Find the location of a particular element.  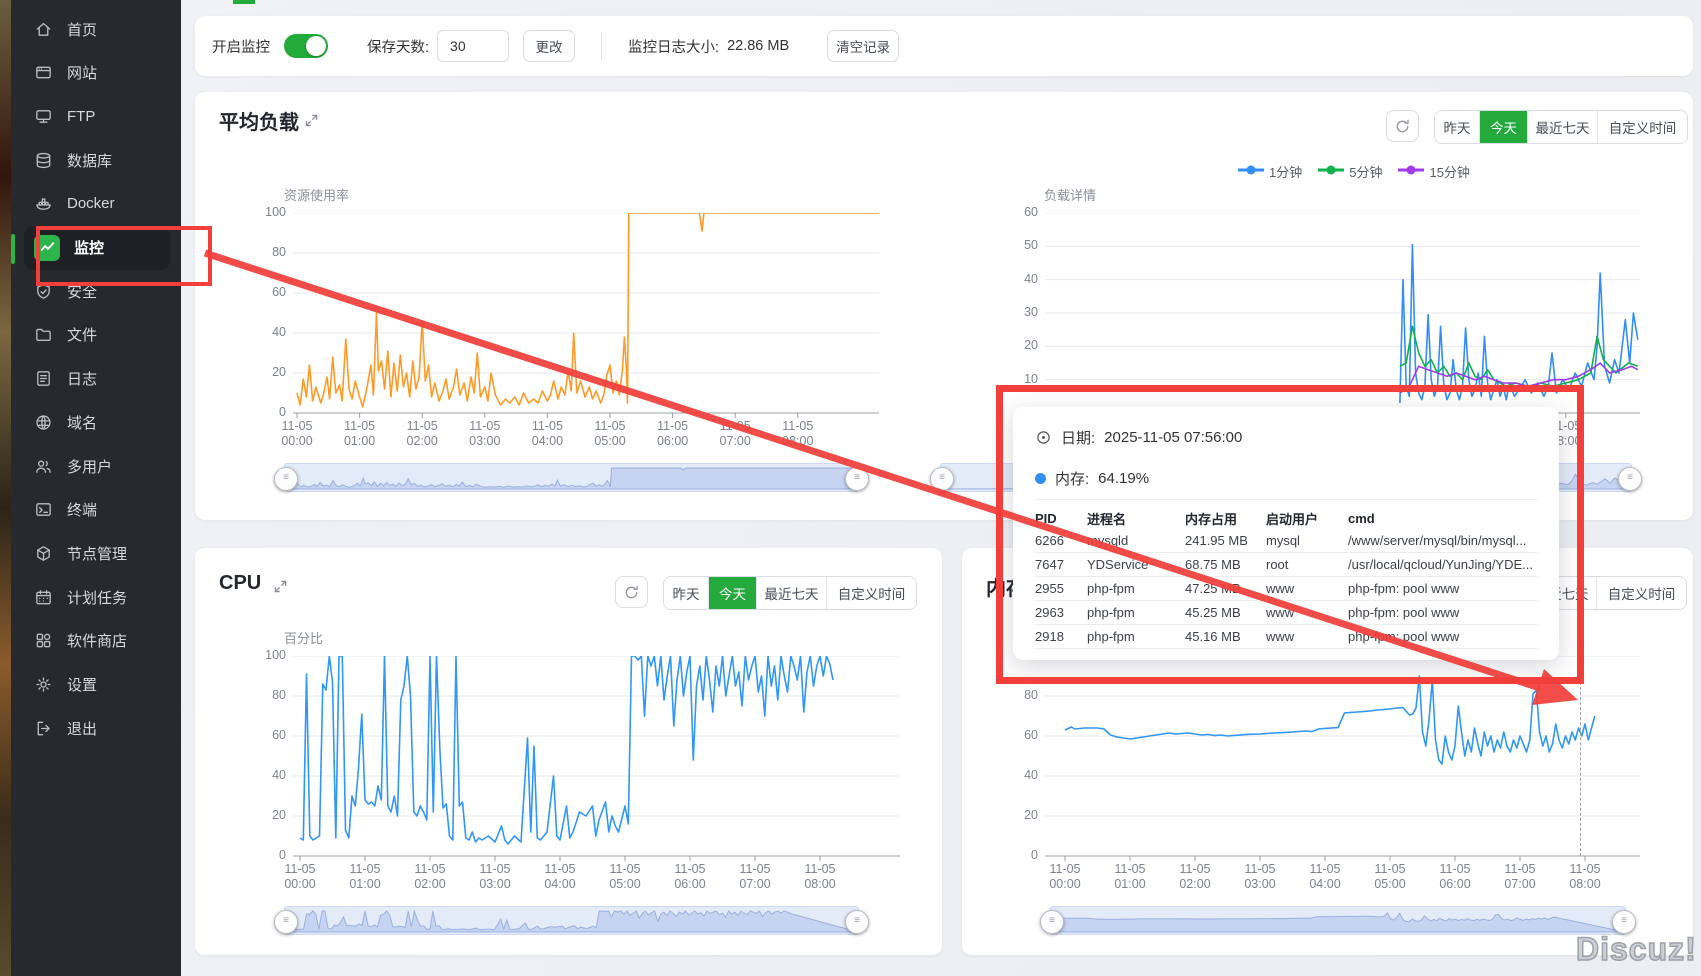

cpu-xtick: 11-05 00:00 is located at coordinates (300, 876).